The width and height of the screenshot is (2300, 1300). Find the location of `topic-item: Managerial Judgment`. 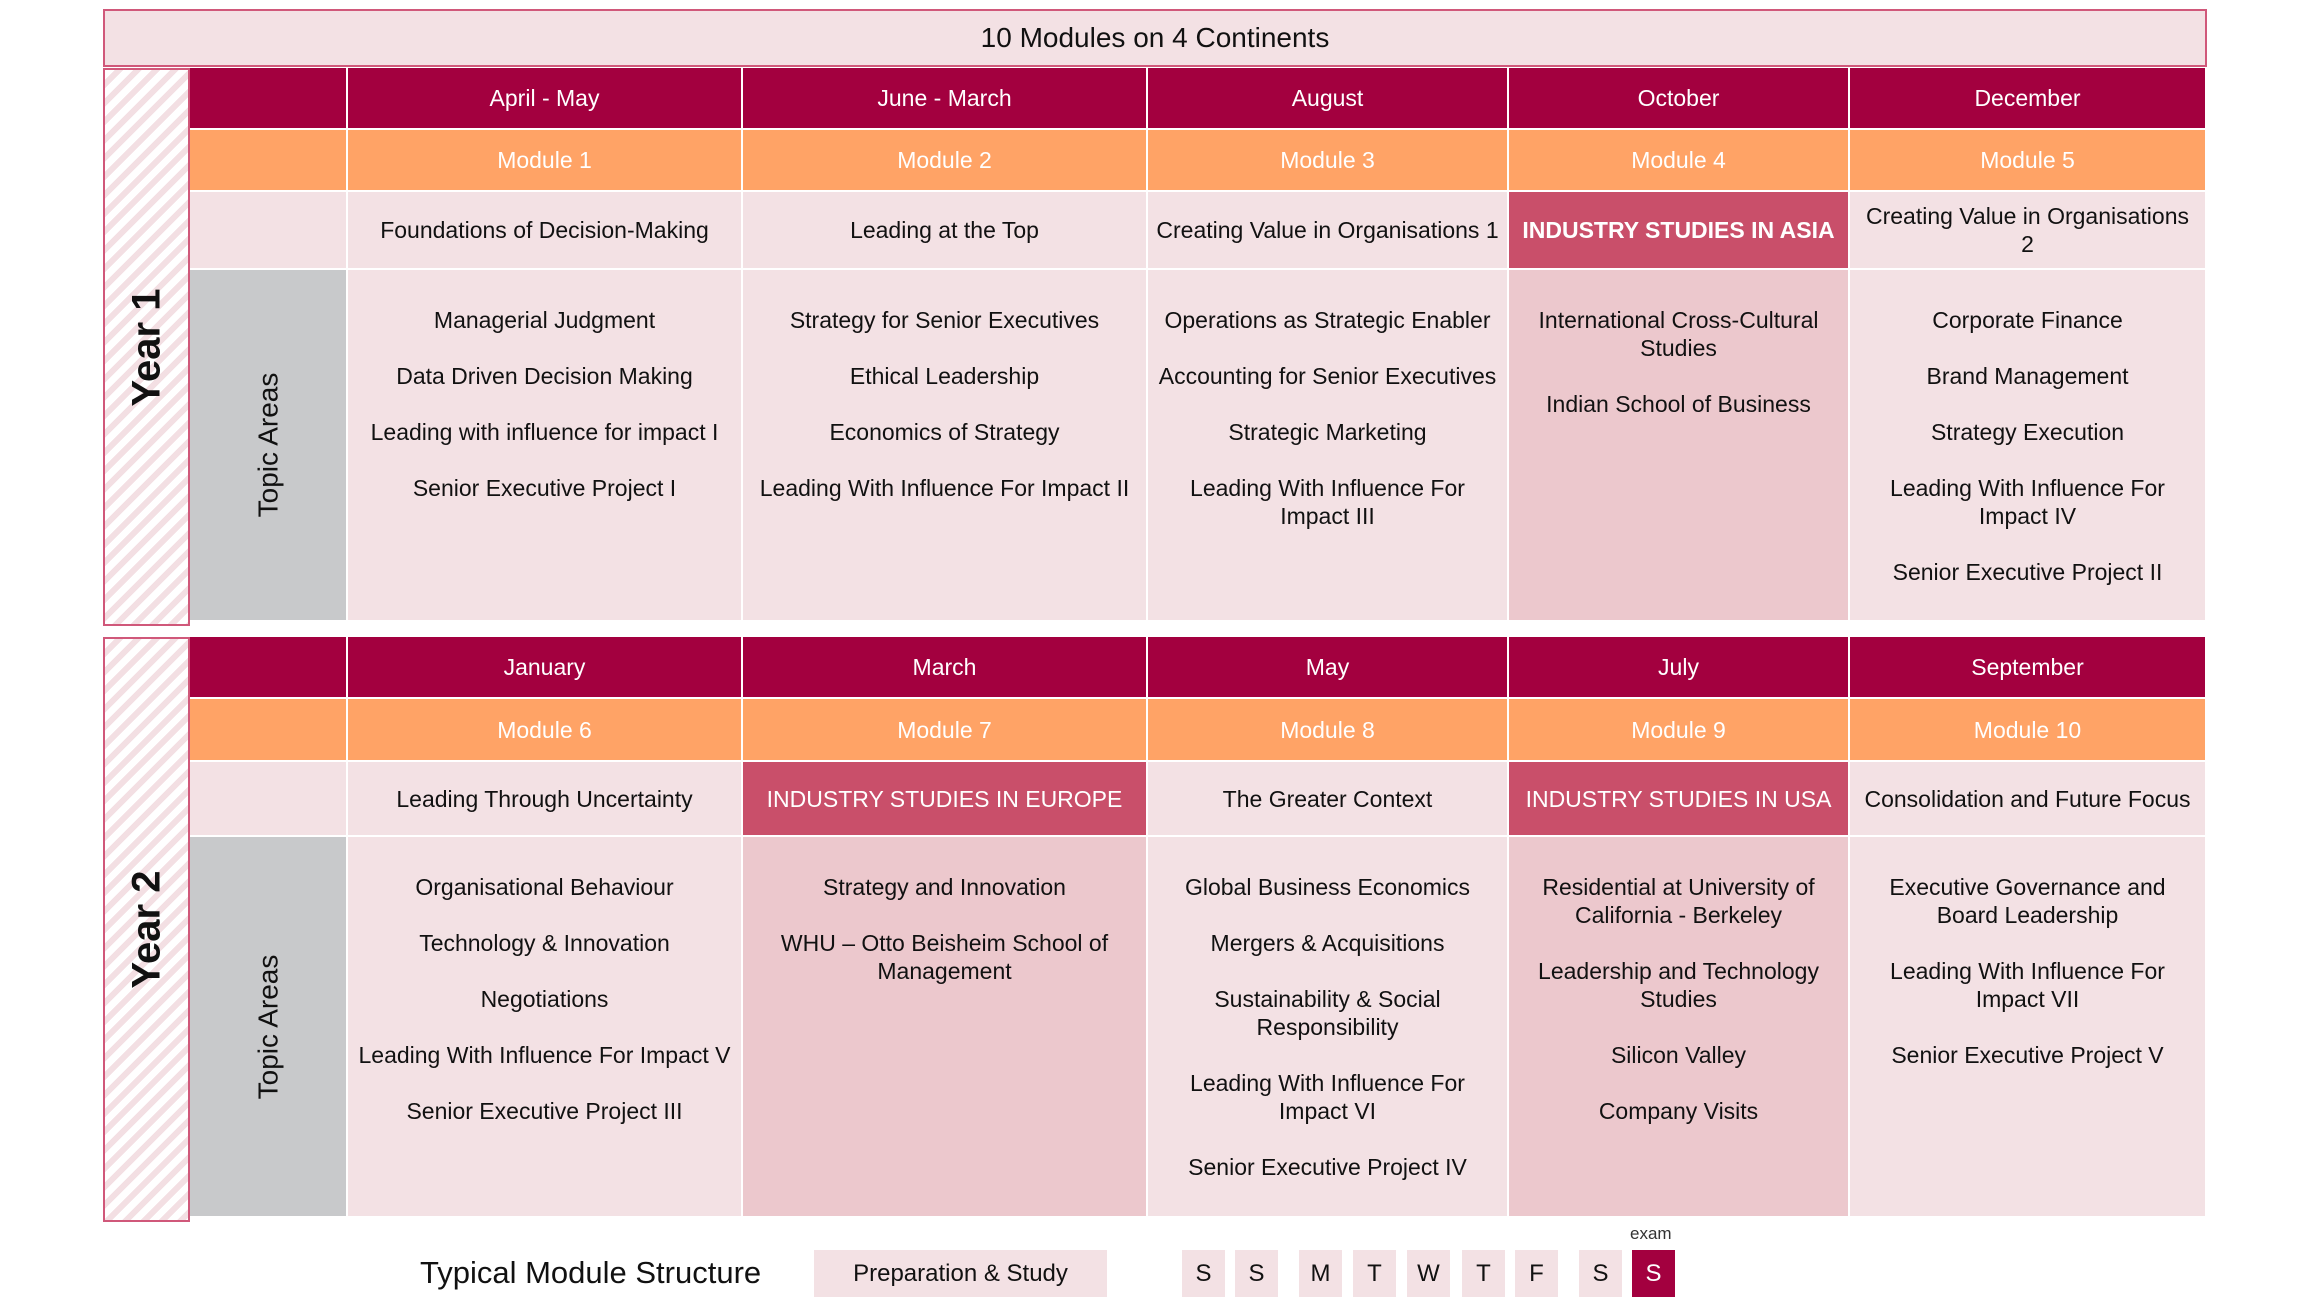

topic-item: Managerial Judgment is located at coordinates (544, 320).